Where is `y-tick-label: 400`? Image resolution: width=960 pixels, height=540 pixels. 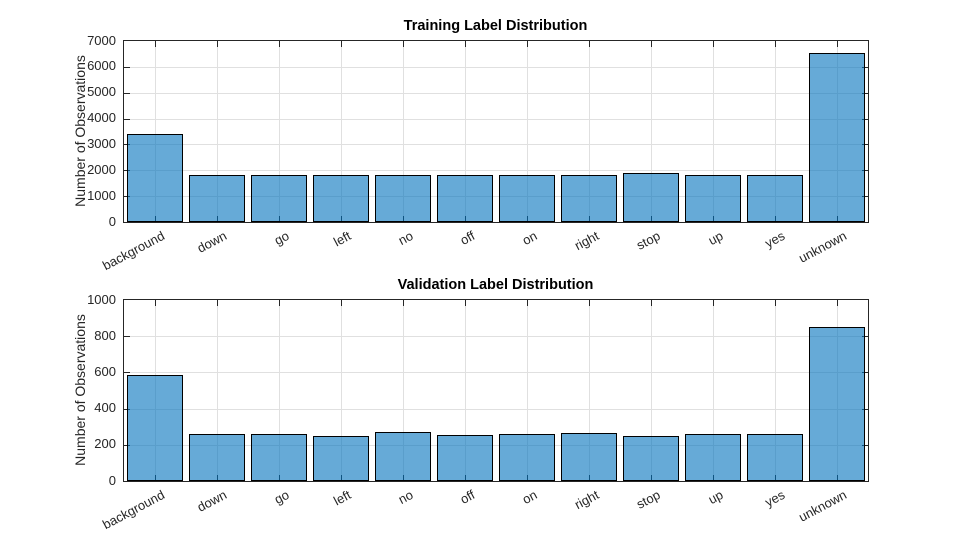
y-tick-label: 400 is located at coordinates (105, 408).